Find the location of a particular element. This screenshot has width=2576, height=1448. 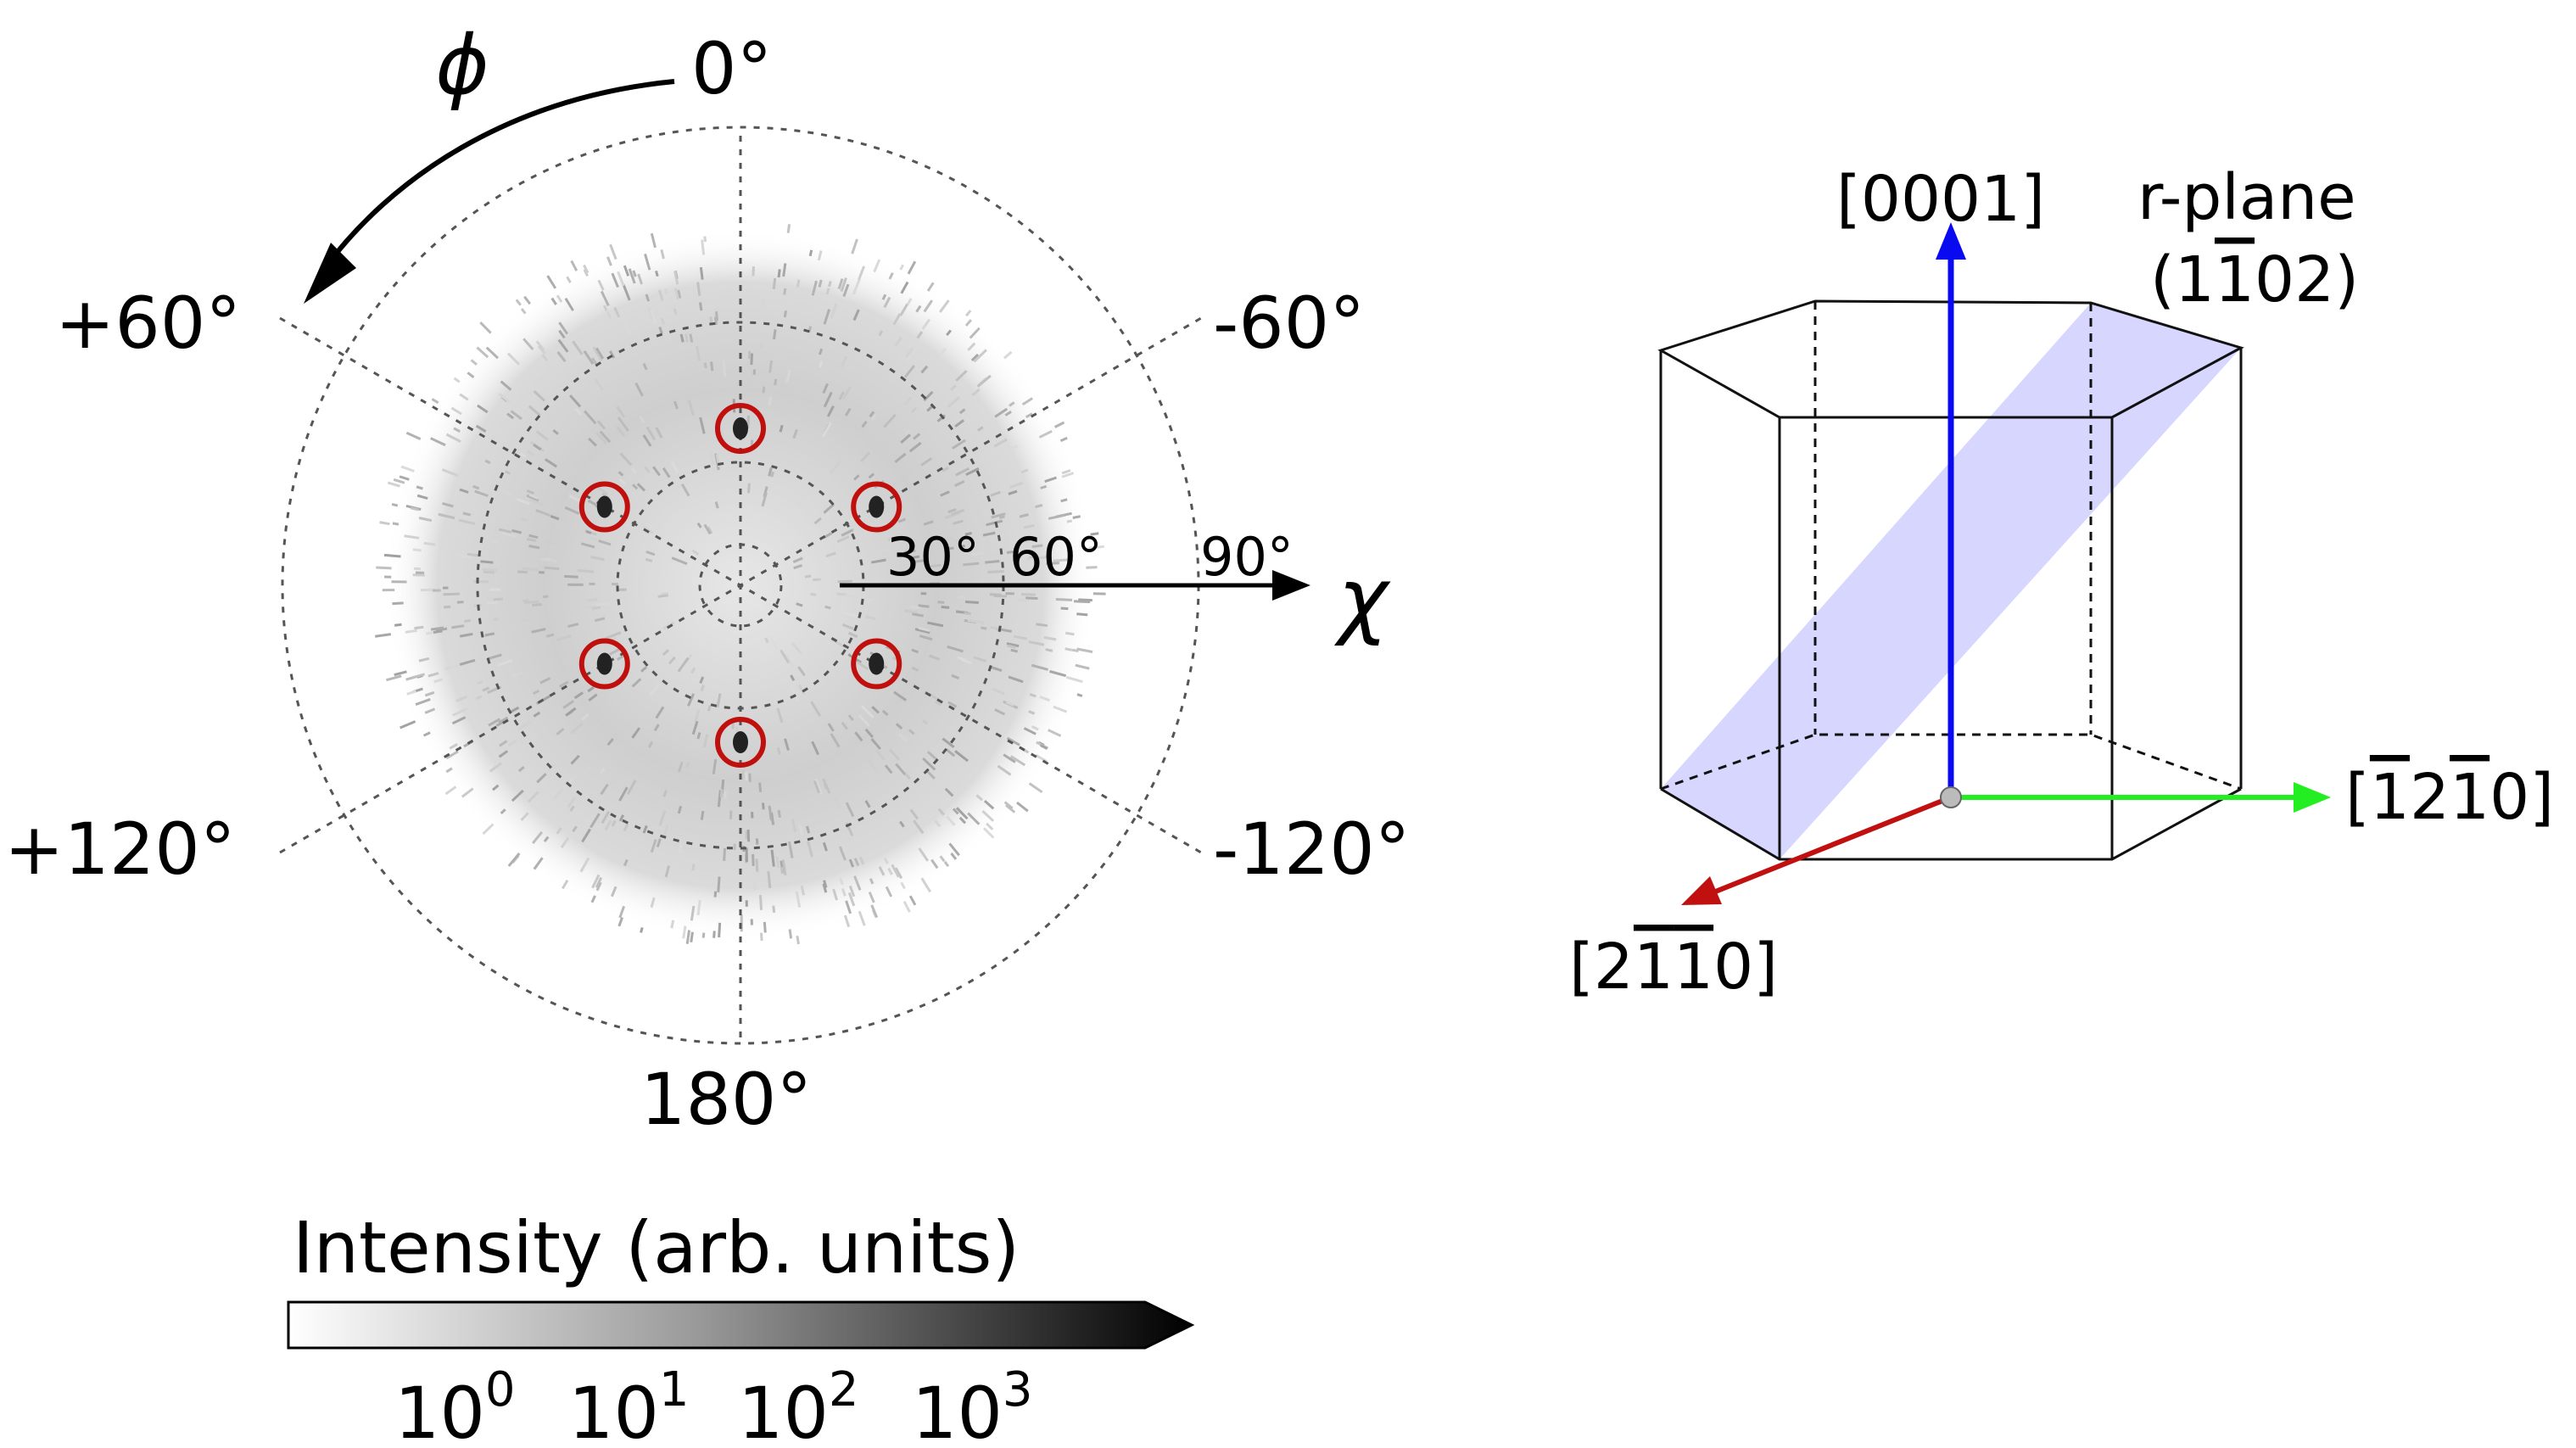

crystal-bottom-front is located at coordinates (1951, 824).